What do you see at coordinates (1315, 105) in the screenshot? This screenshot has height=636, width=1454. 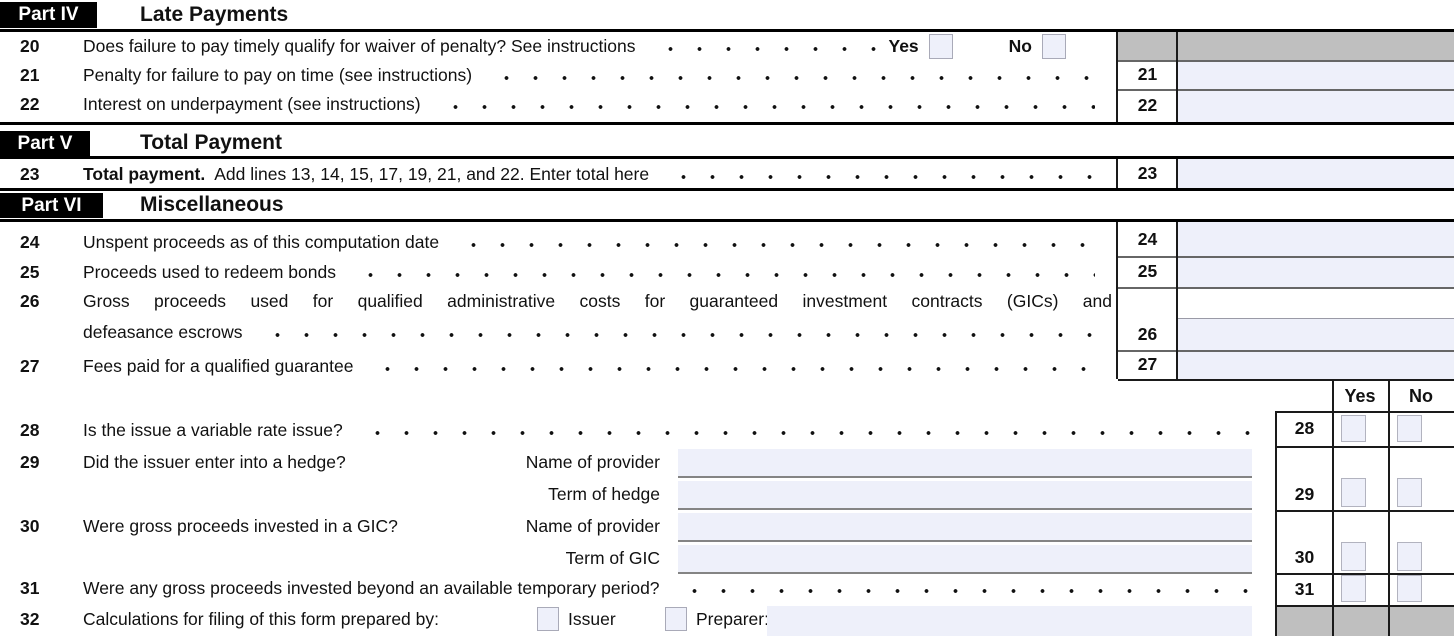 I see `line-22-amount-field` at bounding box center [1315, 105].